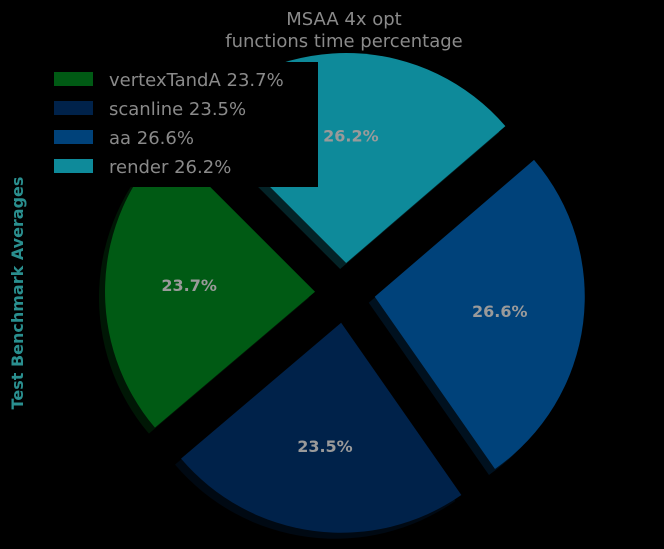  What do you see at coordinates (73, 166) in the screenshot?
I see `legend-swatch-render` at bounding box center [73, 166].